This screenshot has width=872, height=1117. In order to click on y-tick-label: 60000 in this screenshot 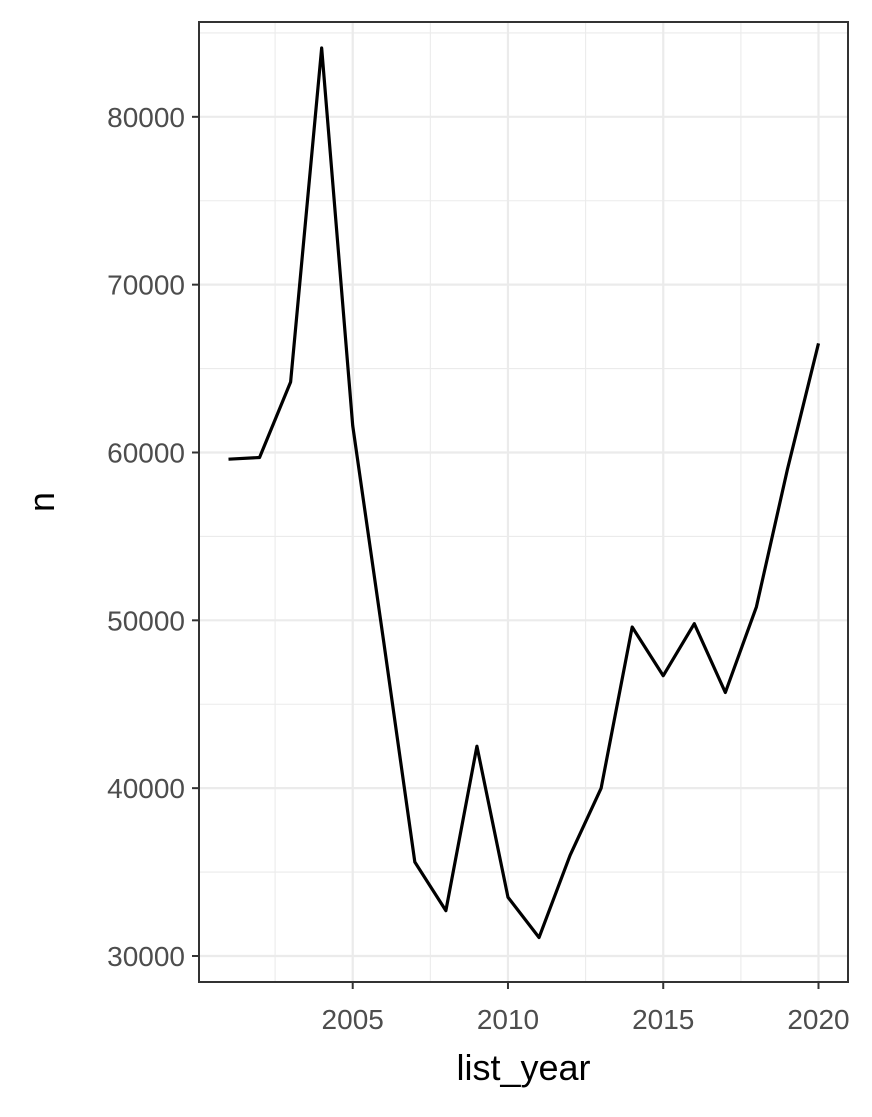, I will do `click(146, 452)`.